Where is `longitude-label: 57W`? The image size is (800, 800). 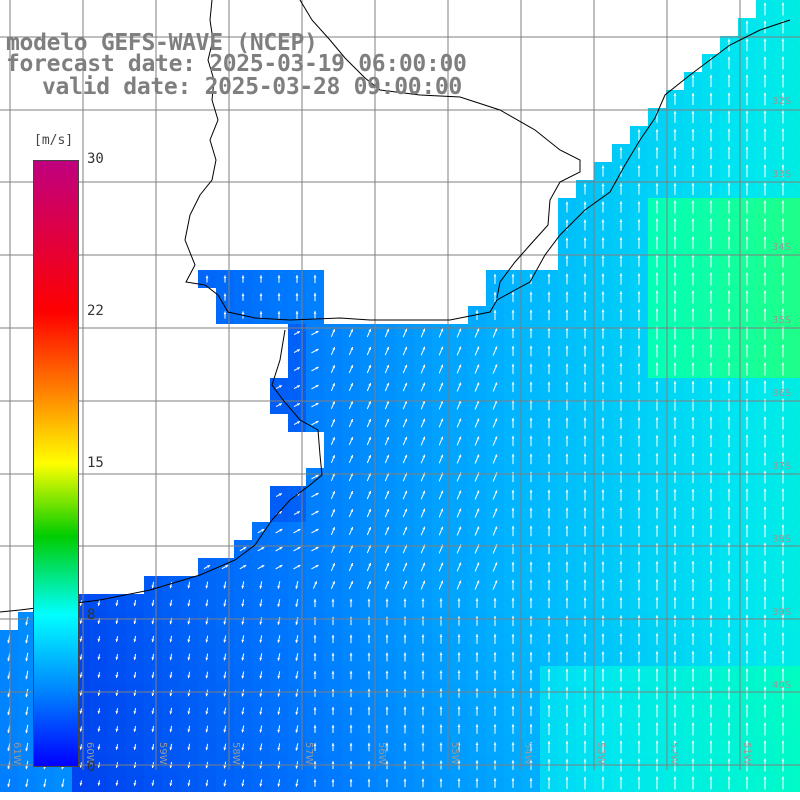 longitude-label: 57W is located at coordinates (308, 753).